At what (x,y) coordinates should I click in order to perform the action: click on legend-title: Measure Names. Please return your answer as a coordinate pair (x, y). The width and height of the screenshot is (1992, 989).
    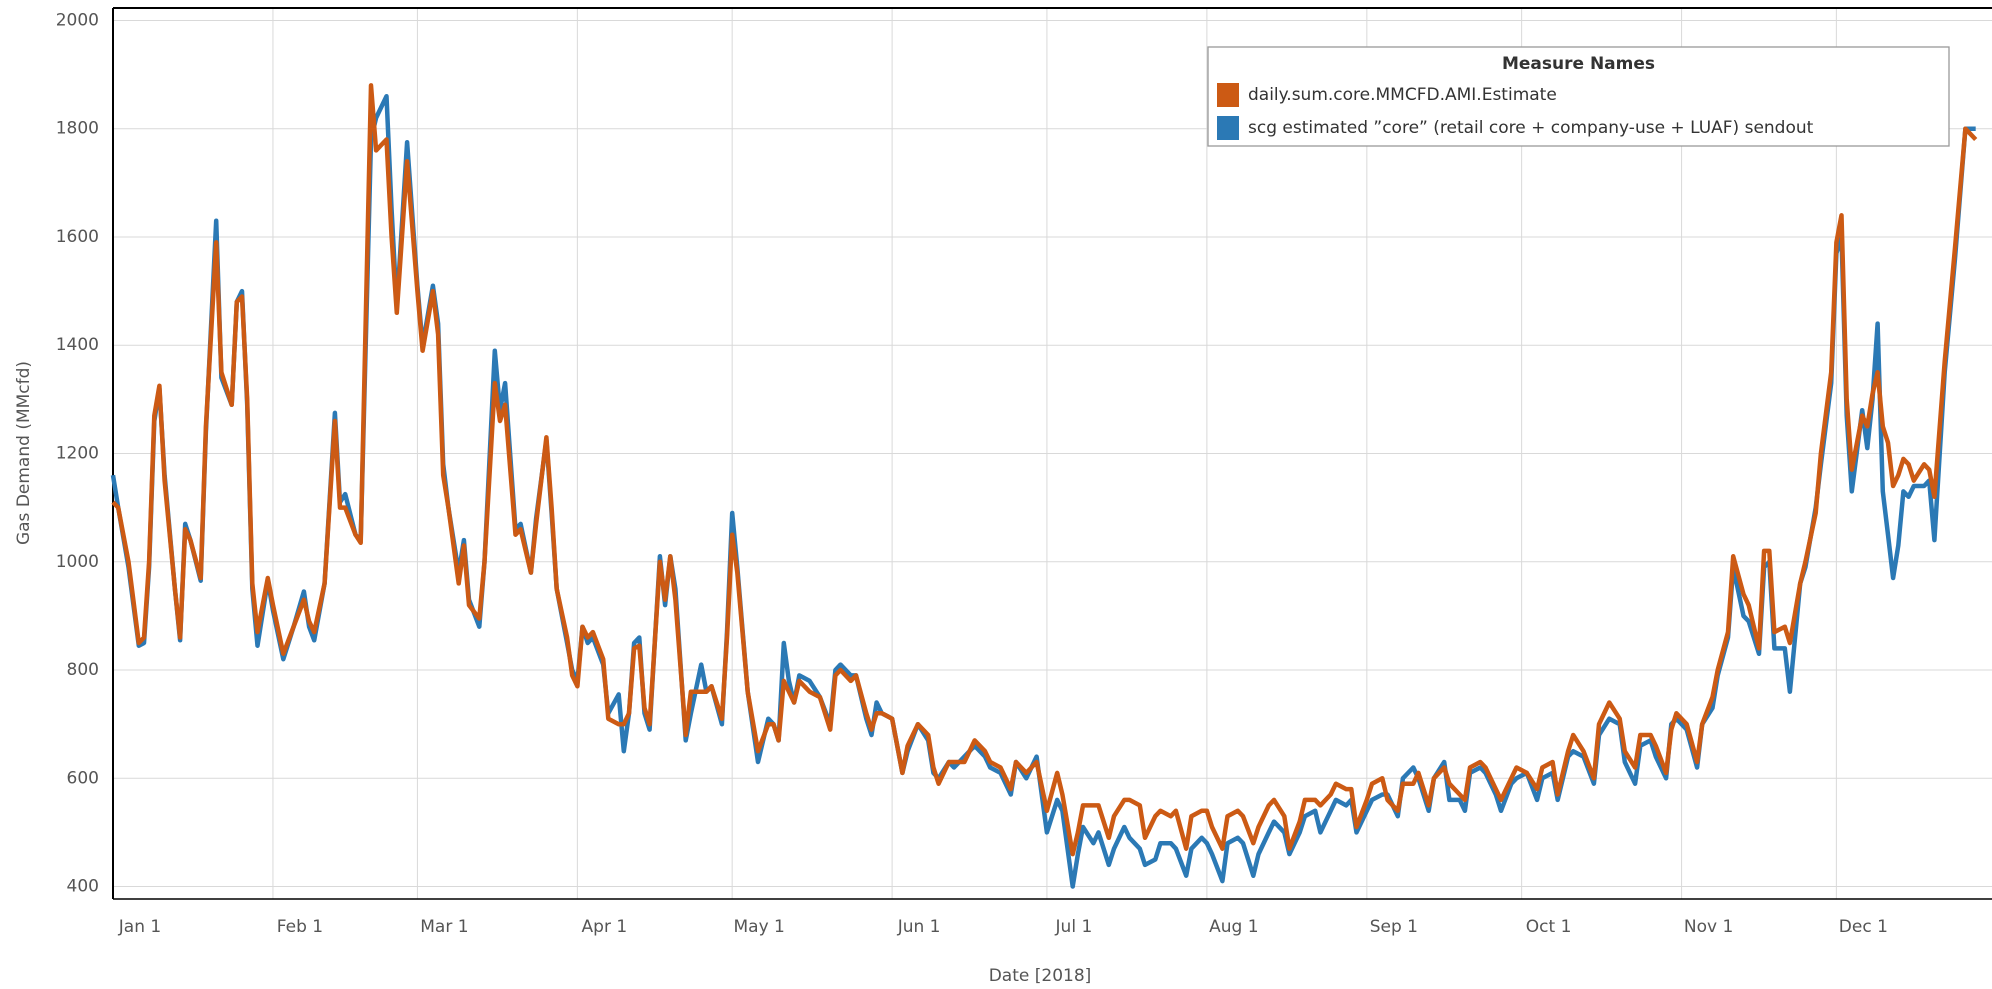
    Looking at the image, I should click on (1578, 64).